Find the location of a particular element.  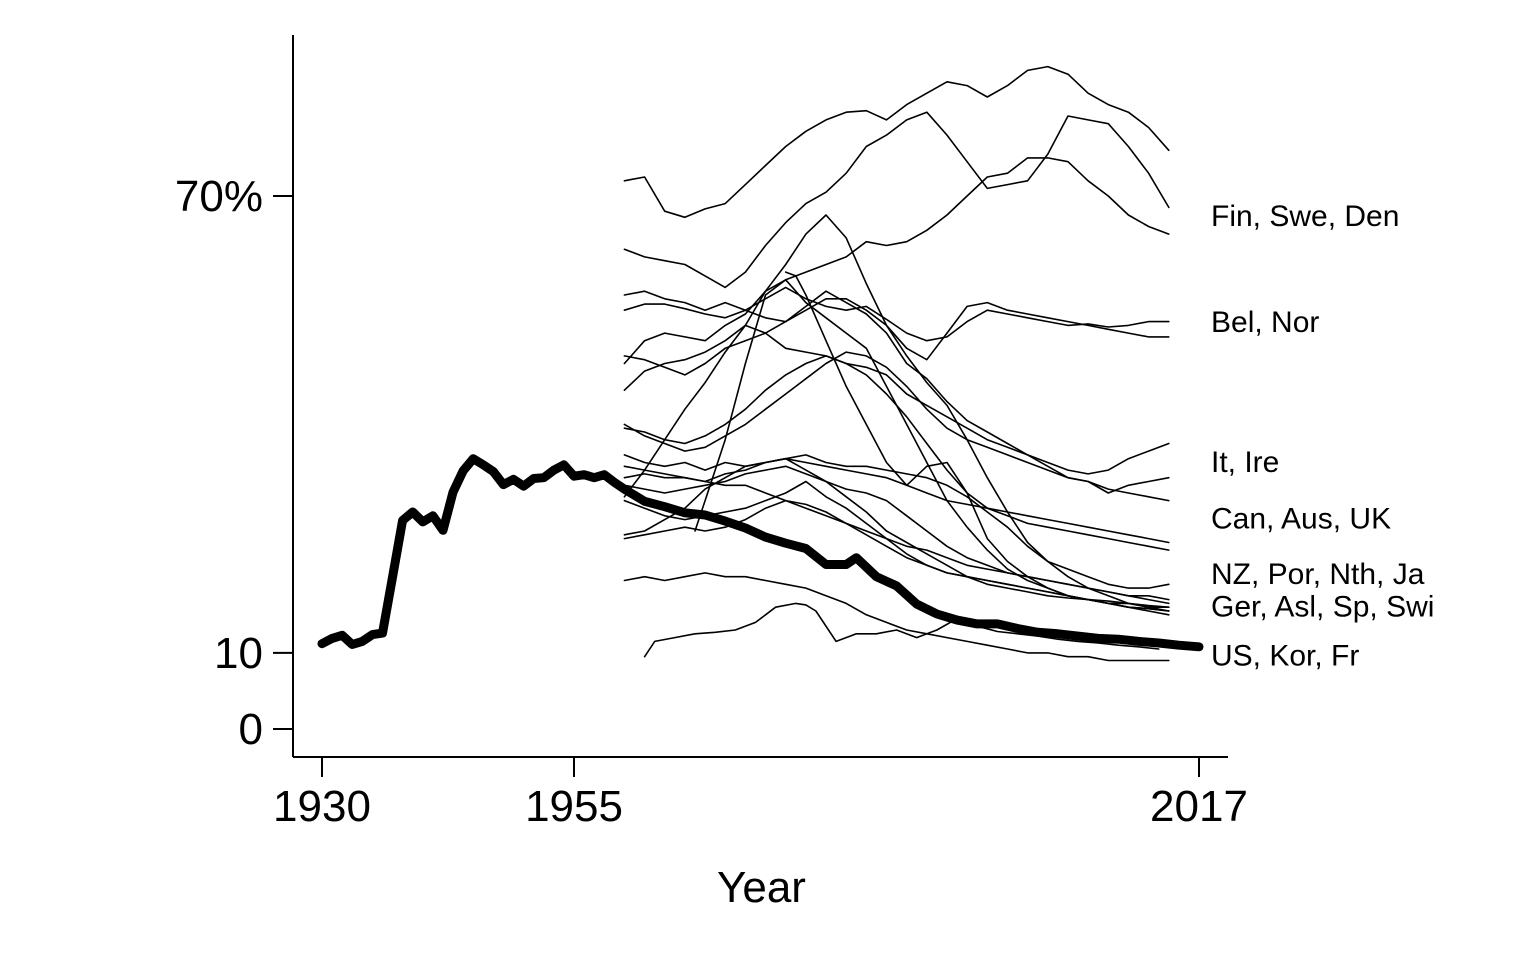

y-tick-label: 0 is located at coordinates (251, 729).